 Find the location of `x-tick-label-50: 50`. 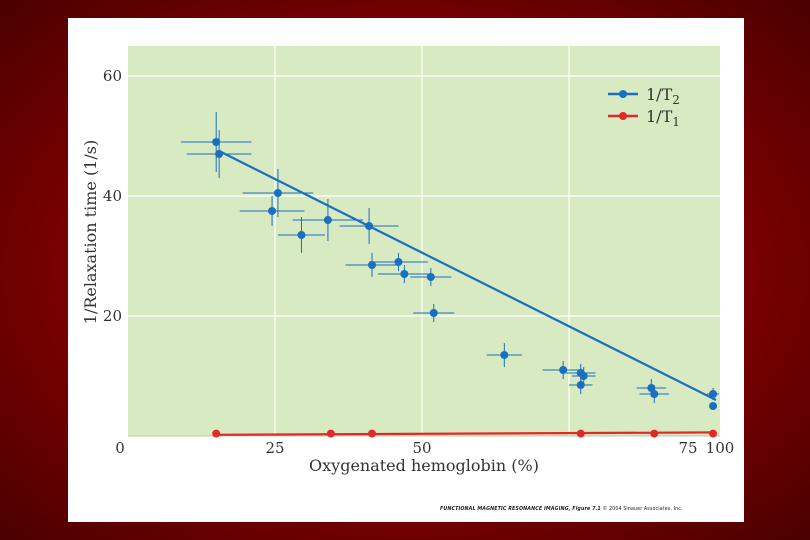

x-tick-label-50: 50 is located at coordinates (421, 448).